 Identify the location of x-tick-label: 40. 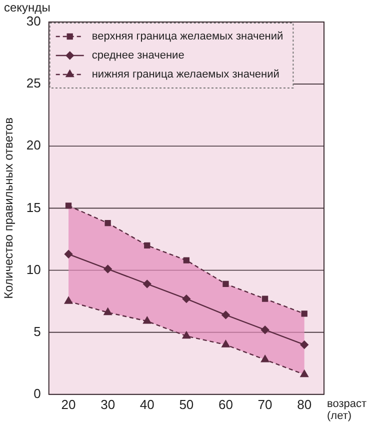
(147, 404).